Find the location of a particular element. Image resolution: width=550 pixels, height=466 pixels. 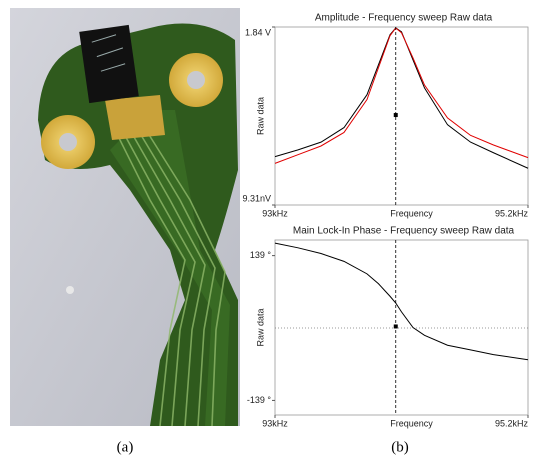

y-tick-label: 1.84 V is located at coordinates (258, 32).